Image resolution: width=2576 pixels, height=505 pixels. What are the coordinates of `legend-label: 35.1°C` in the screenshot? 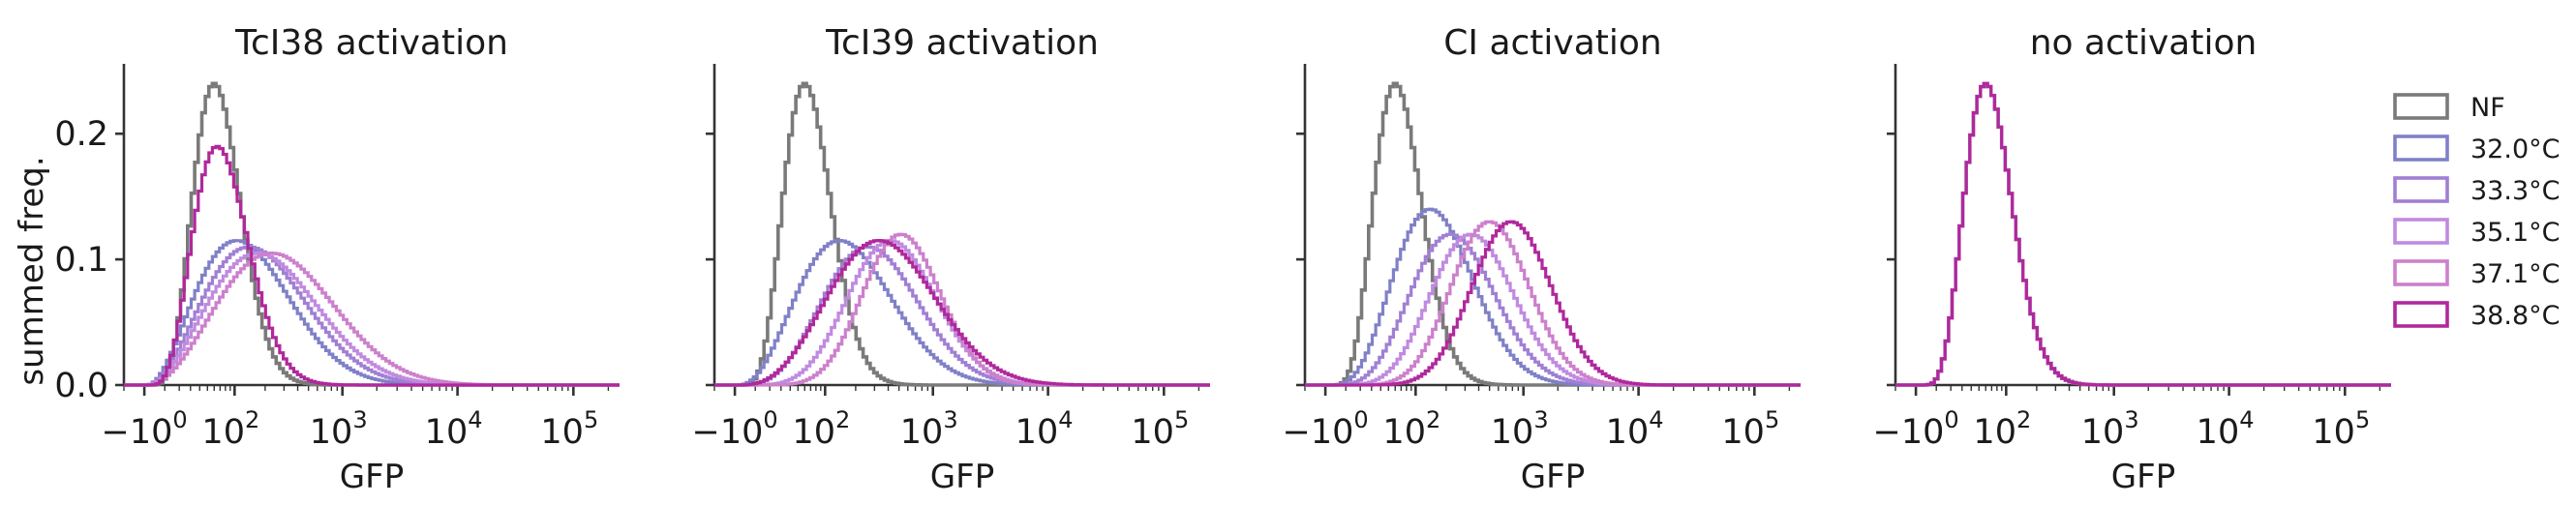 It's located at (2515, 233).